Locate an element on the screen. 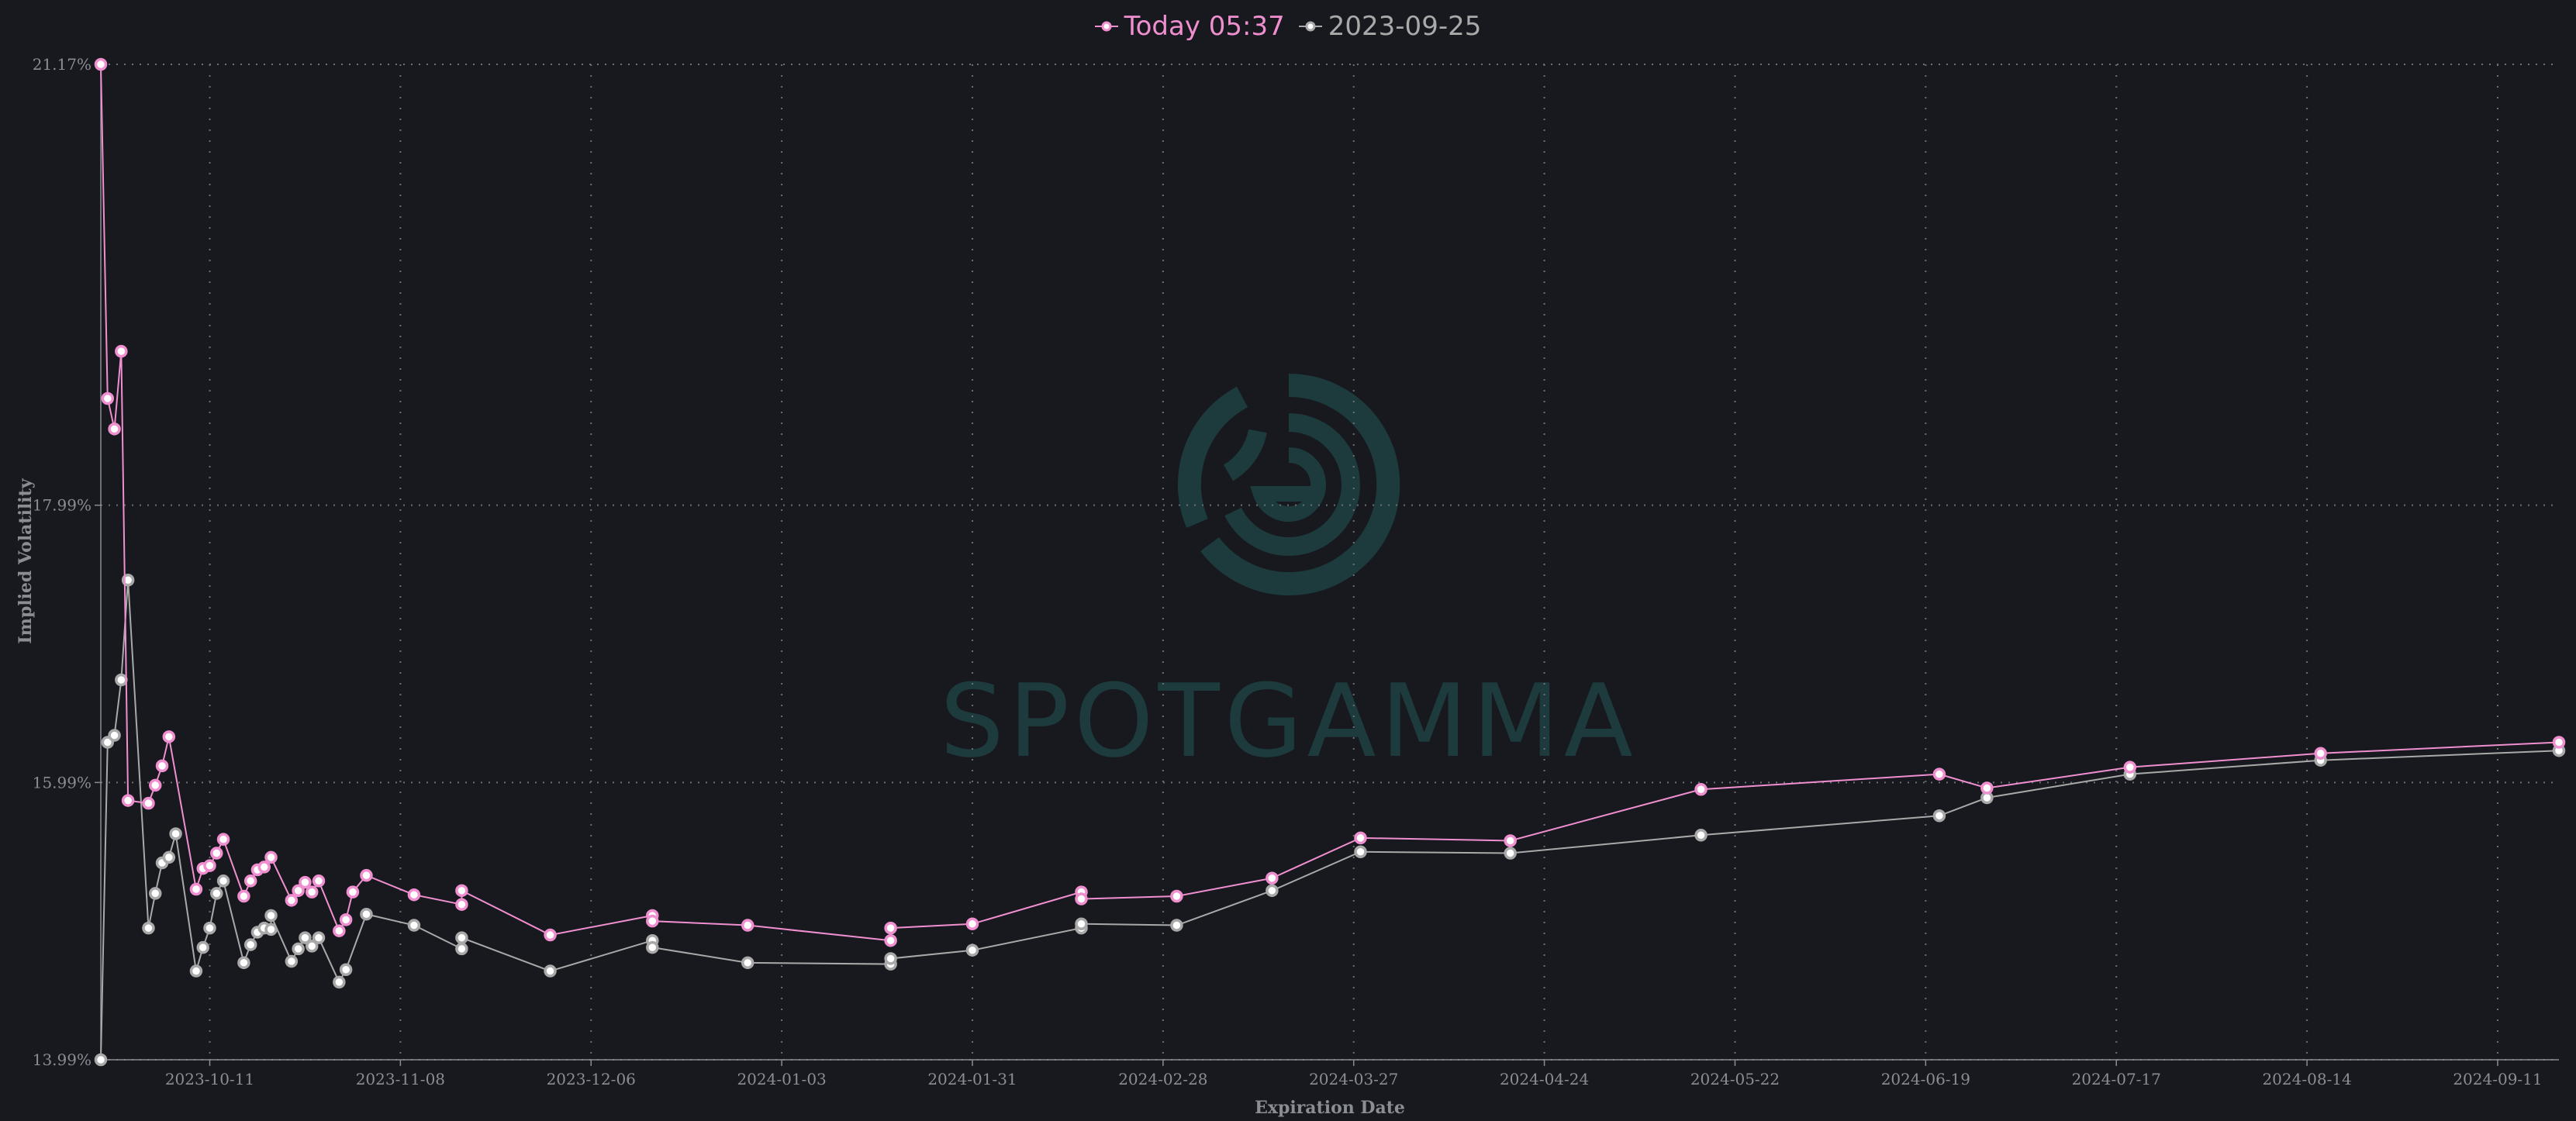 Image resolution: width=2576 pixels, height=1121 pixels. x-tick-label: 2024-06-19 is located at coordinates (1925, 1079).